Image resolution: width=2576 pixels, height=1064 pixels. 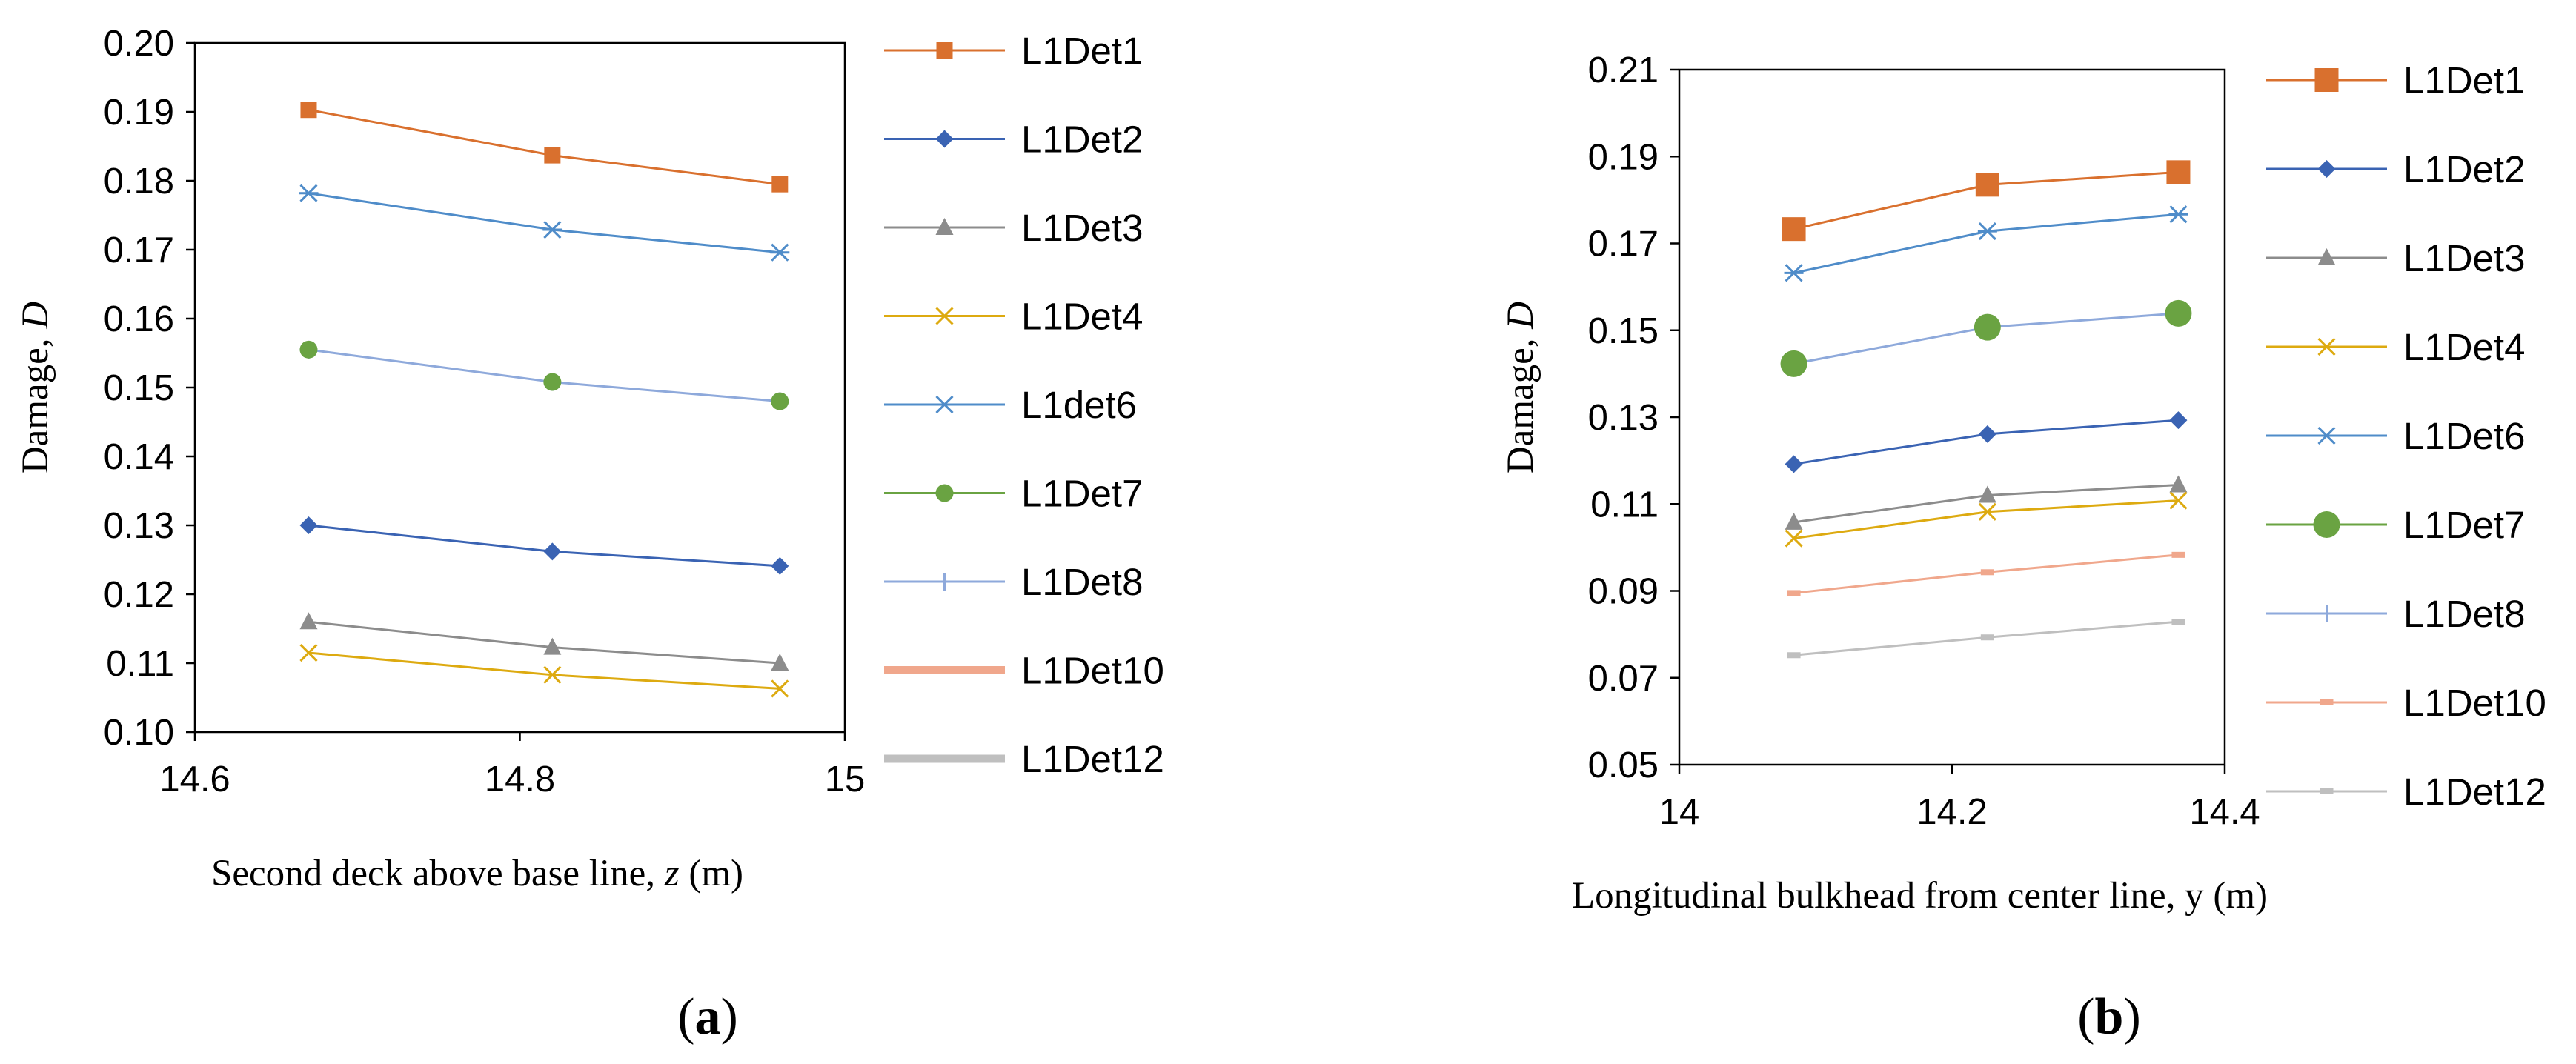 What do you see at coordinates (194, 779) in the screenshot?
I see `x-tick-label: 14.6` at bounding box center [194, 779].